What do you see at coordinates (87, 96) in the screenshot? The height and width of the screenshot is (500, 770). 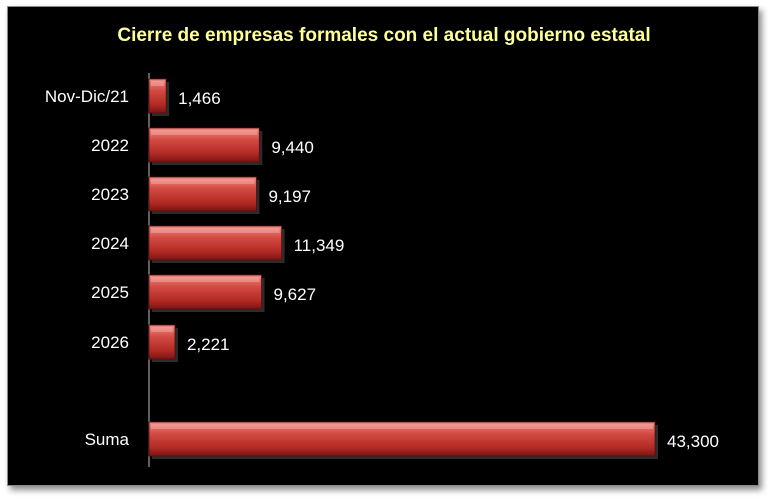 I see `category-label: Nov-Dic/21` at bounding box center [87, 96].